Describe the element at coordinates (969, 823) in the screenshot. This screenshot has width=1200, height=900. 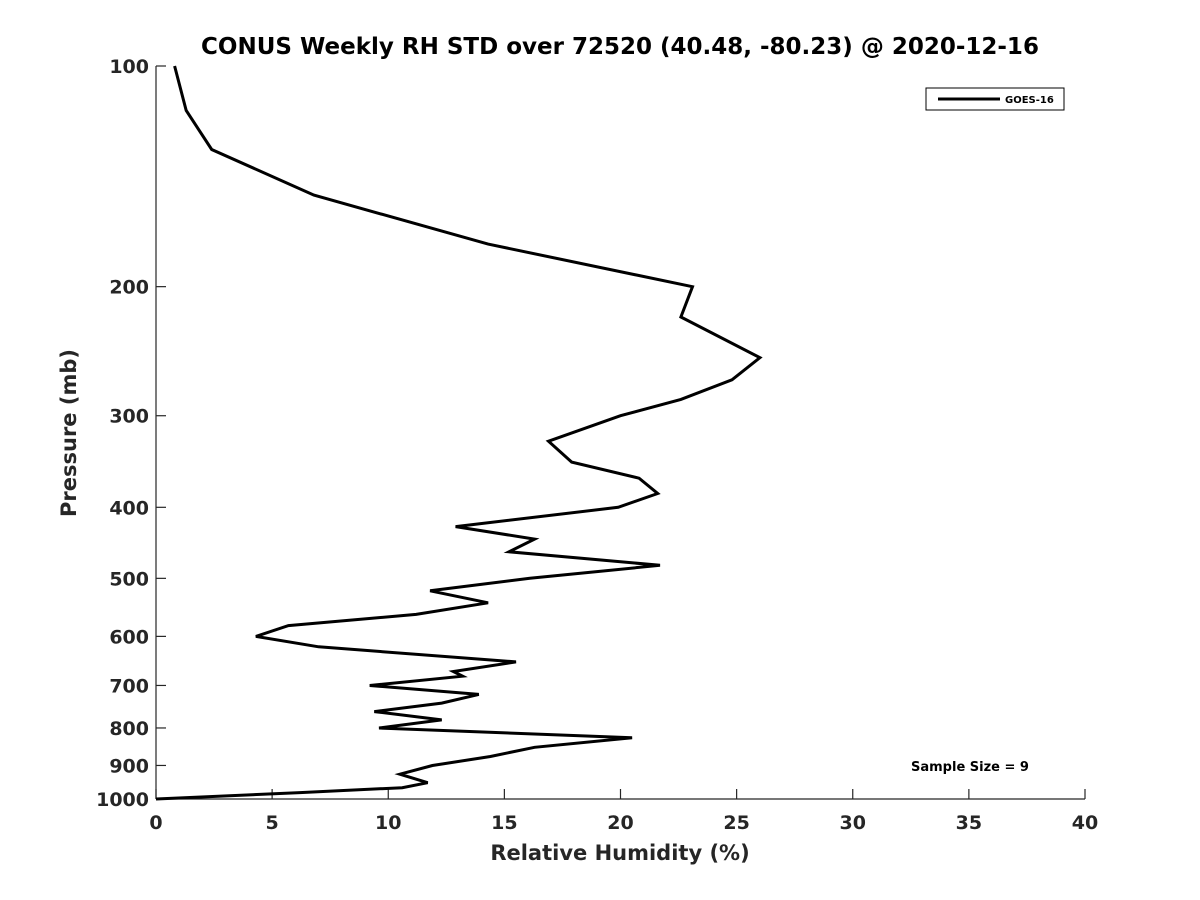
I see `x-tick-label: 35` at that location.